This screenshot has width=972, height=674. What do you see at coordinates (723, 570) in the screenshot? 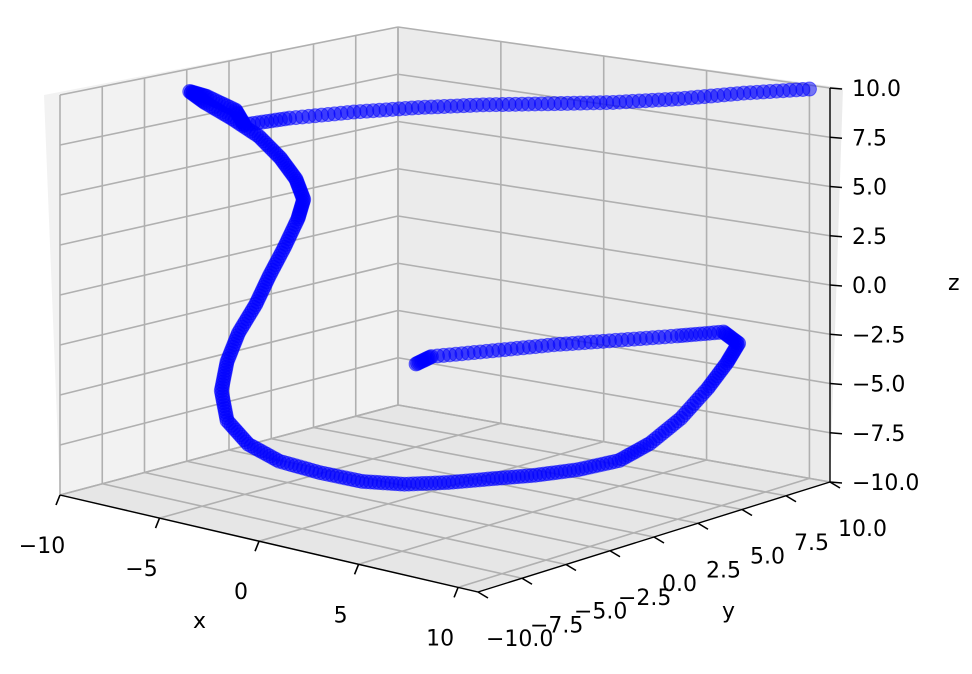
I see `y-tick-label: 2.5` at bounding box center [723, 570].